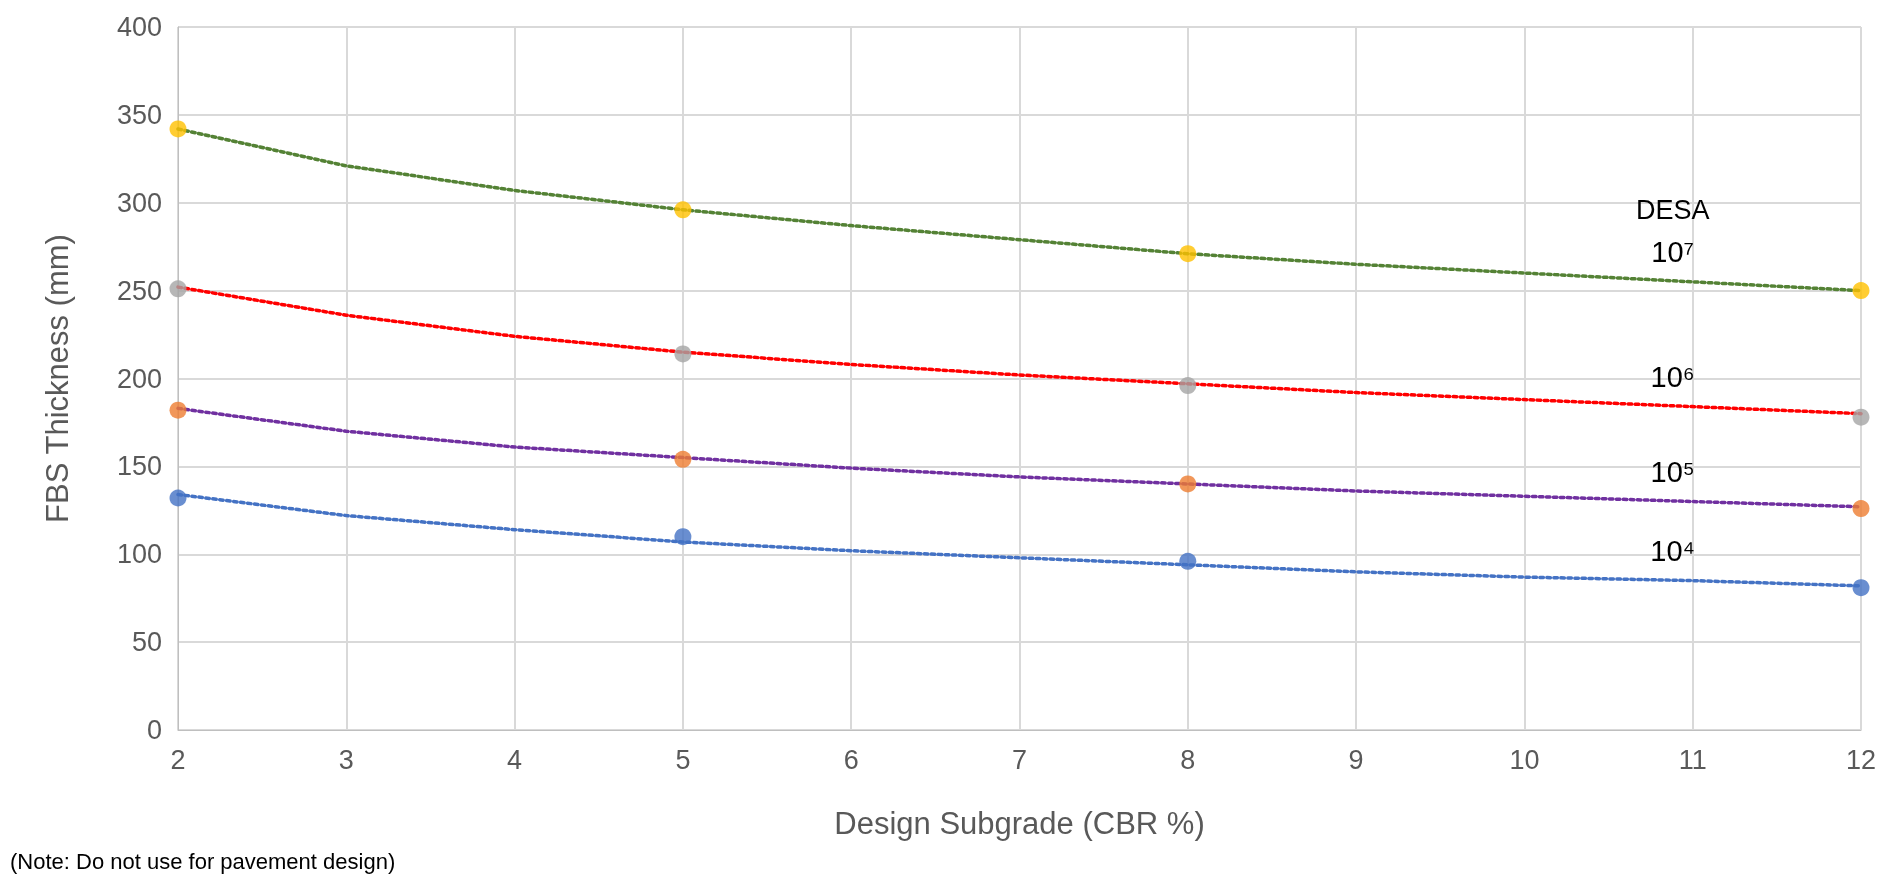 The width and height of the screenshot is (1897, 878). What do you see at coordinates (683, 759) in the screenshot?
I see `x-tick-label: 5` at bounding box center [683, 759].